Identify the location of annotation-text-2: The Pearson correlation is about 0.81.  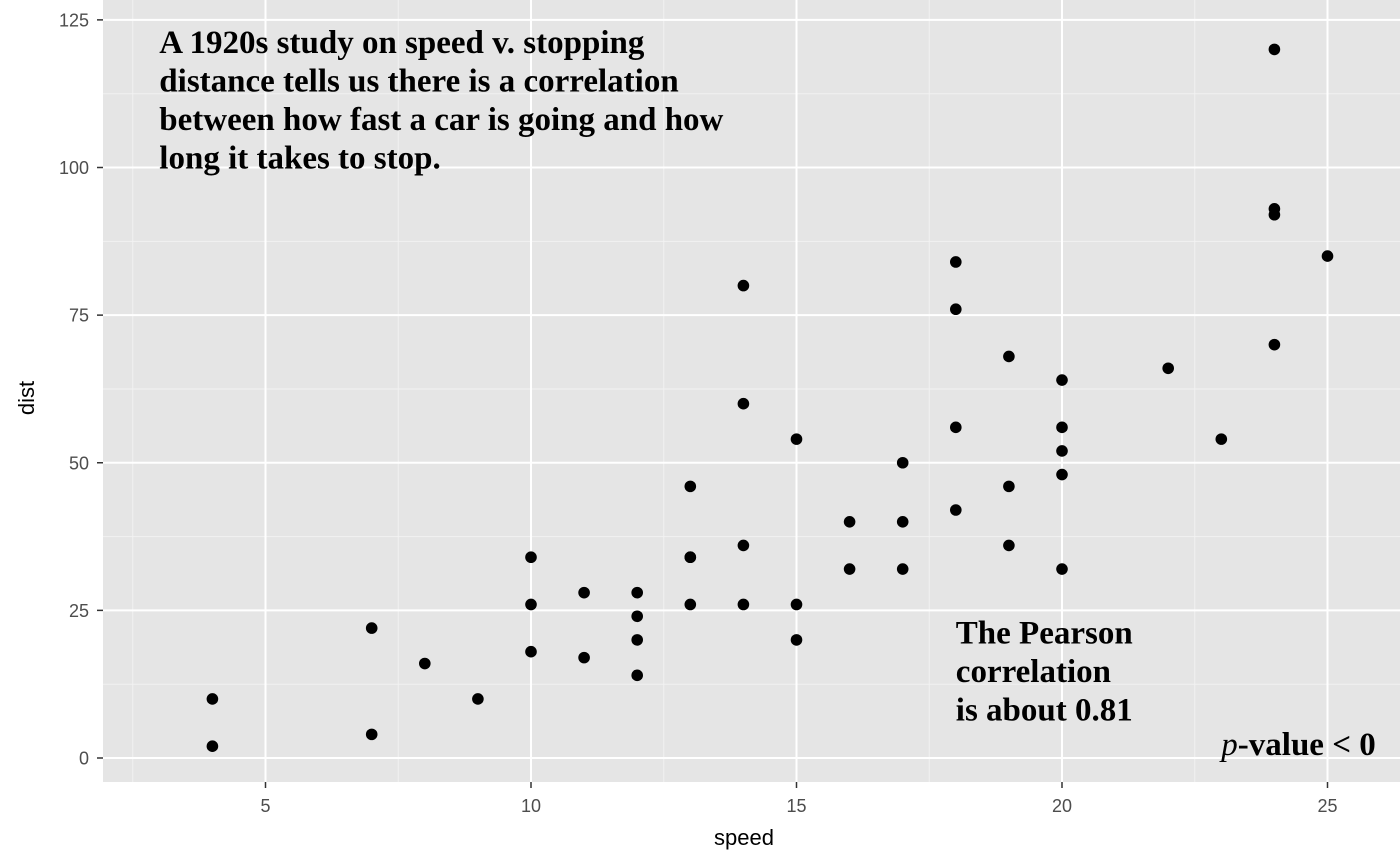
(1044, 671).